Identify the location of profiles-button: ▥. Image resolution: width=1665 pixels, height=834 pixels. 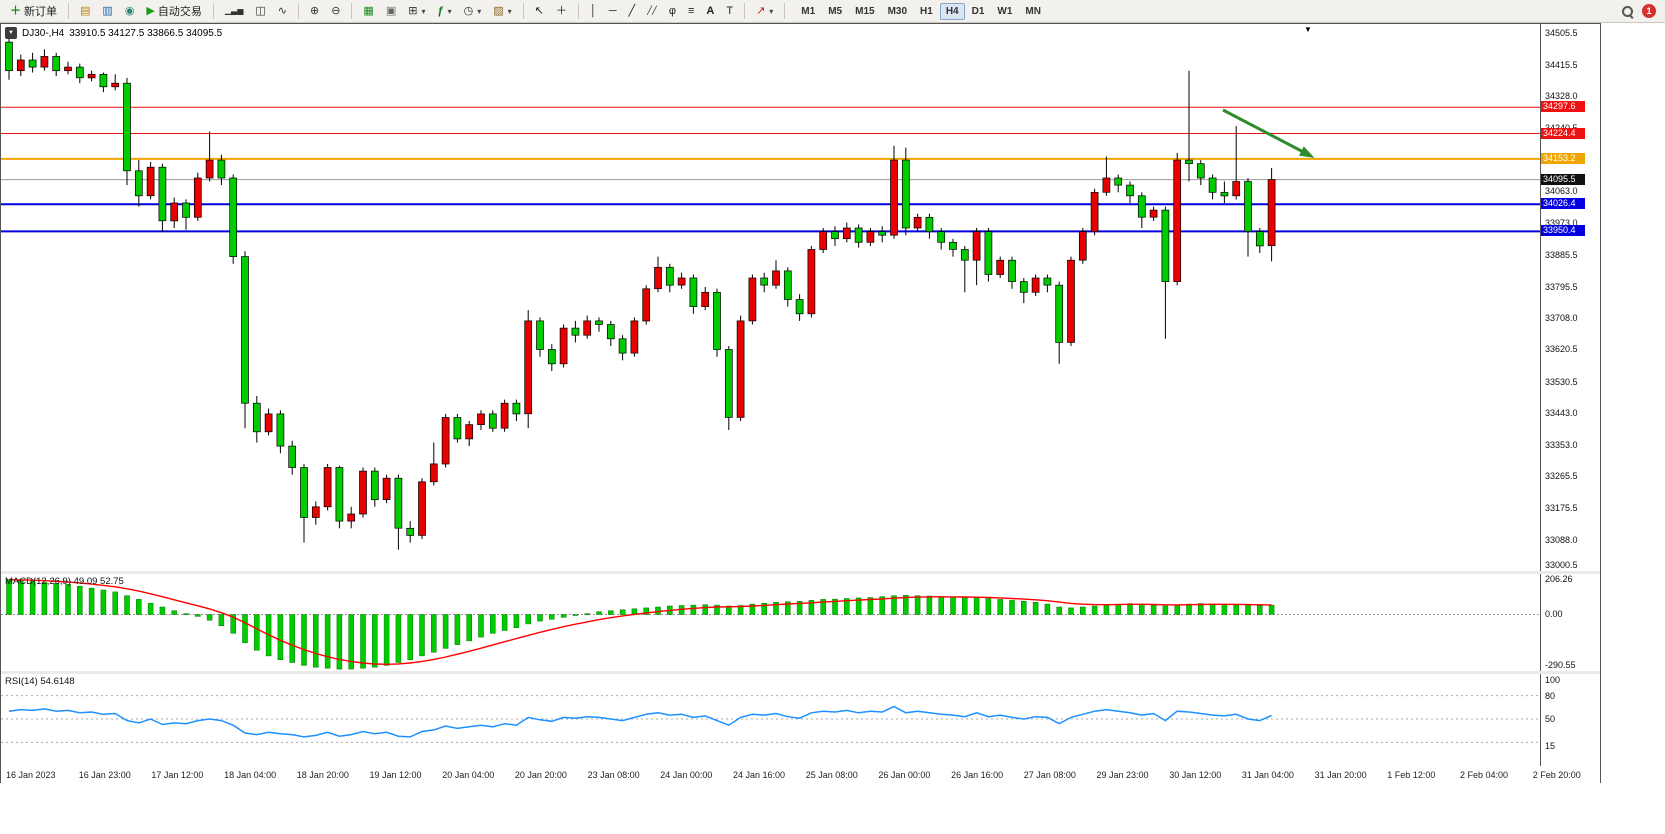
(107, 11).